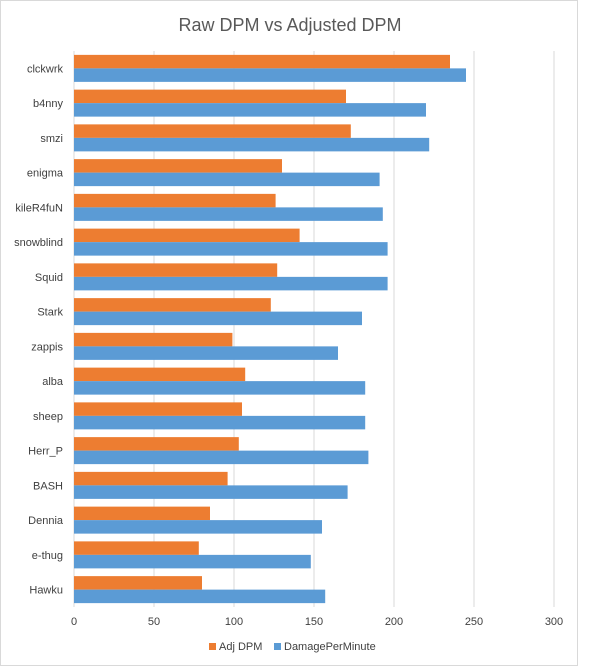  What do you see at coordinates (554, 622) in the screenshot?
I see `x-tick-label: 300` at bounding box center [554, 622].